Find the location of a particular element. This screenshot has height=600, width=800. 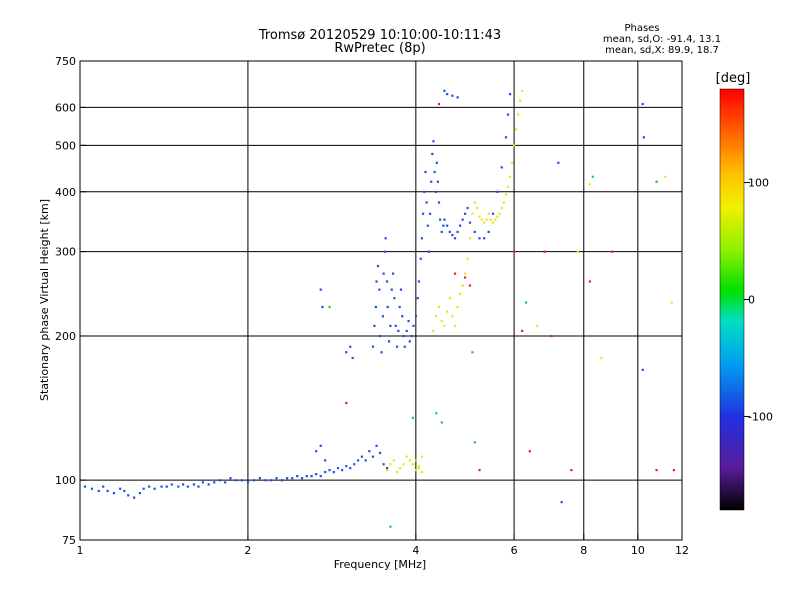

x-axis-label: Frequency [MHz] is located at coordinates (380, 564).